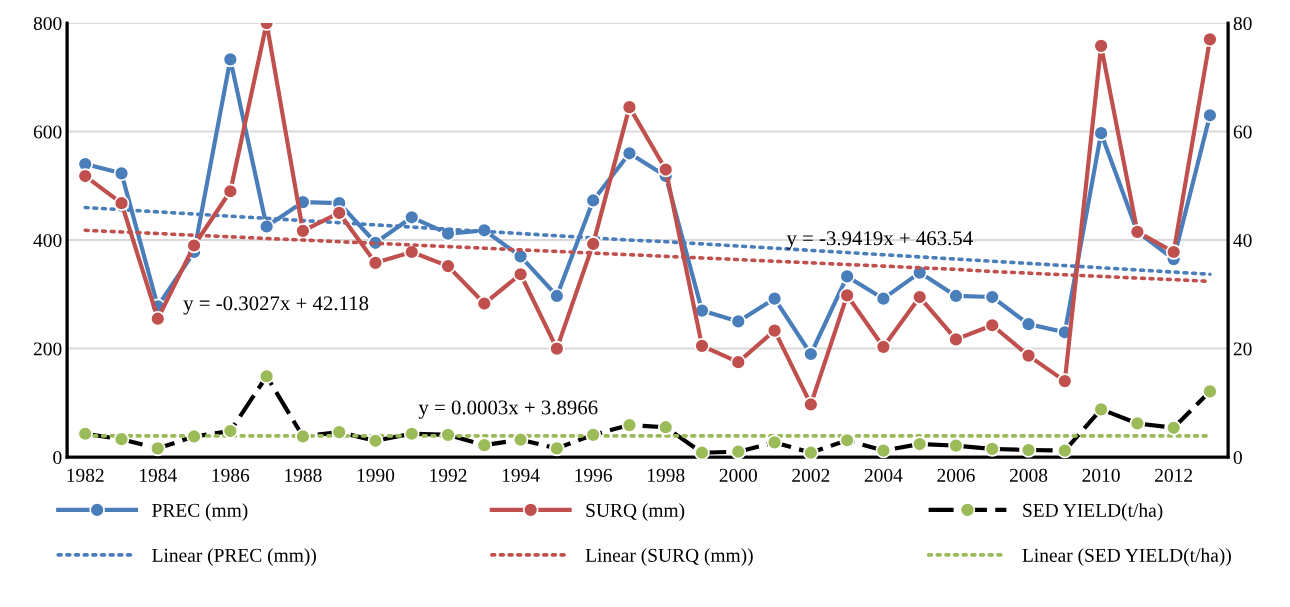 The image size is (1290, 607). I want to click on x-tick-label: 1994, so click(521, 475).